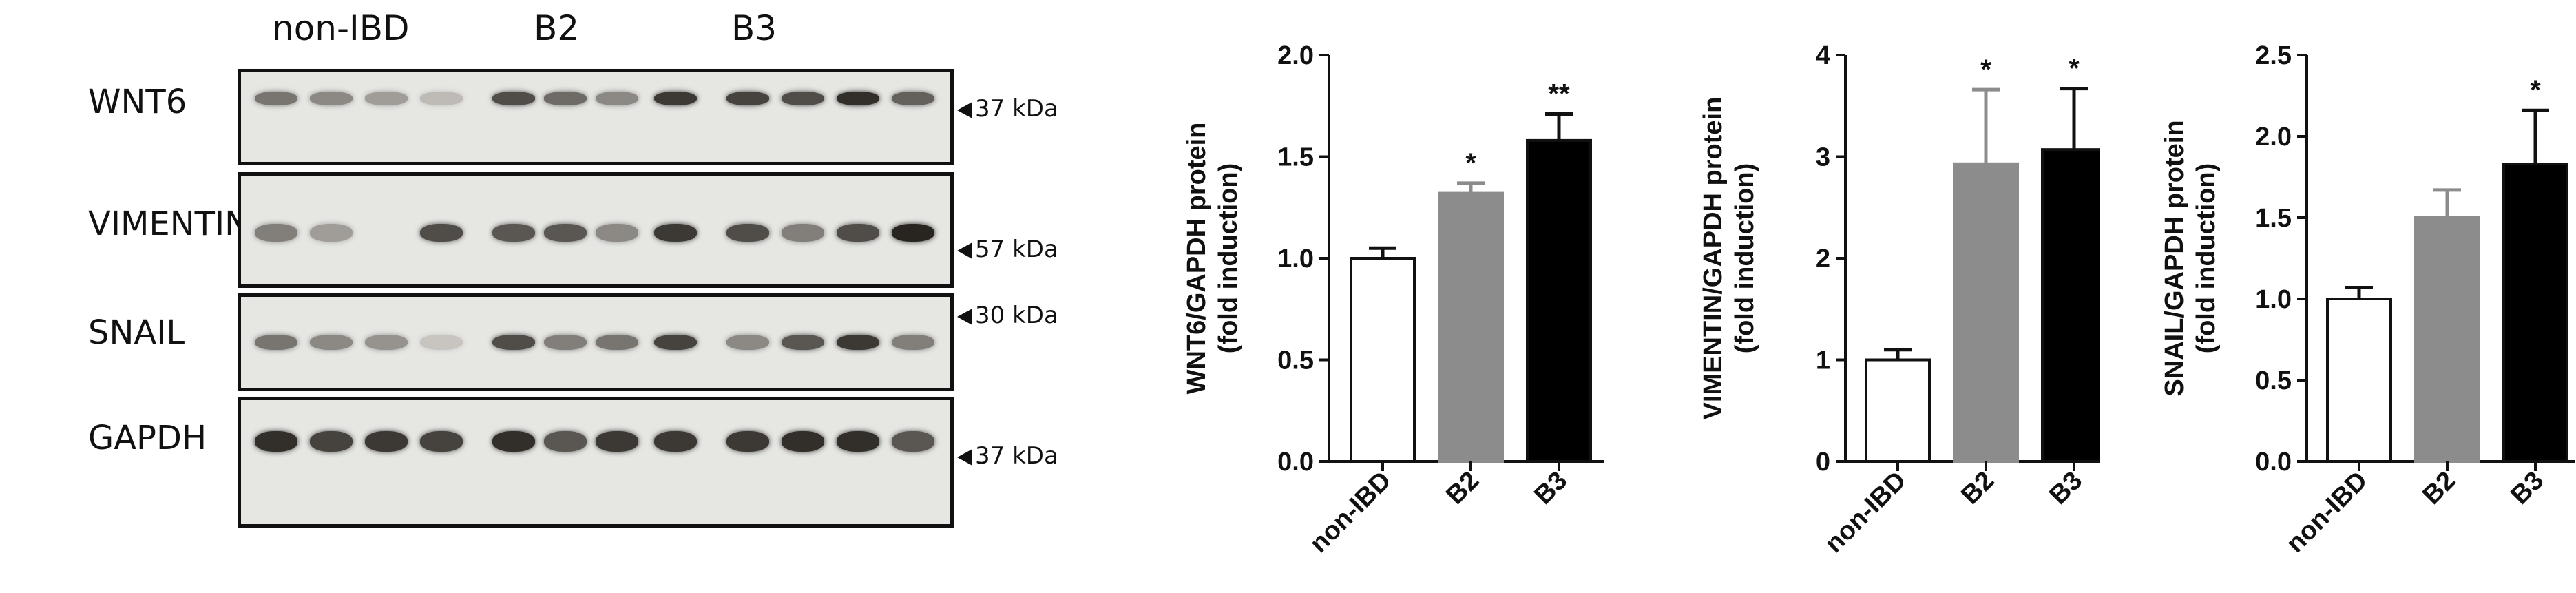 The width and height of the screenshot is (2576, 593). Describe the element at coordinates (557, 28) in the screenshot. I see `group-label-b2: B2` at that location.